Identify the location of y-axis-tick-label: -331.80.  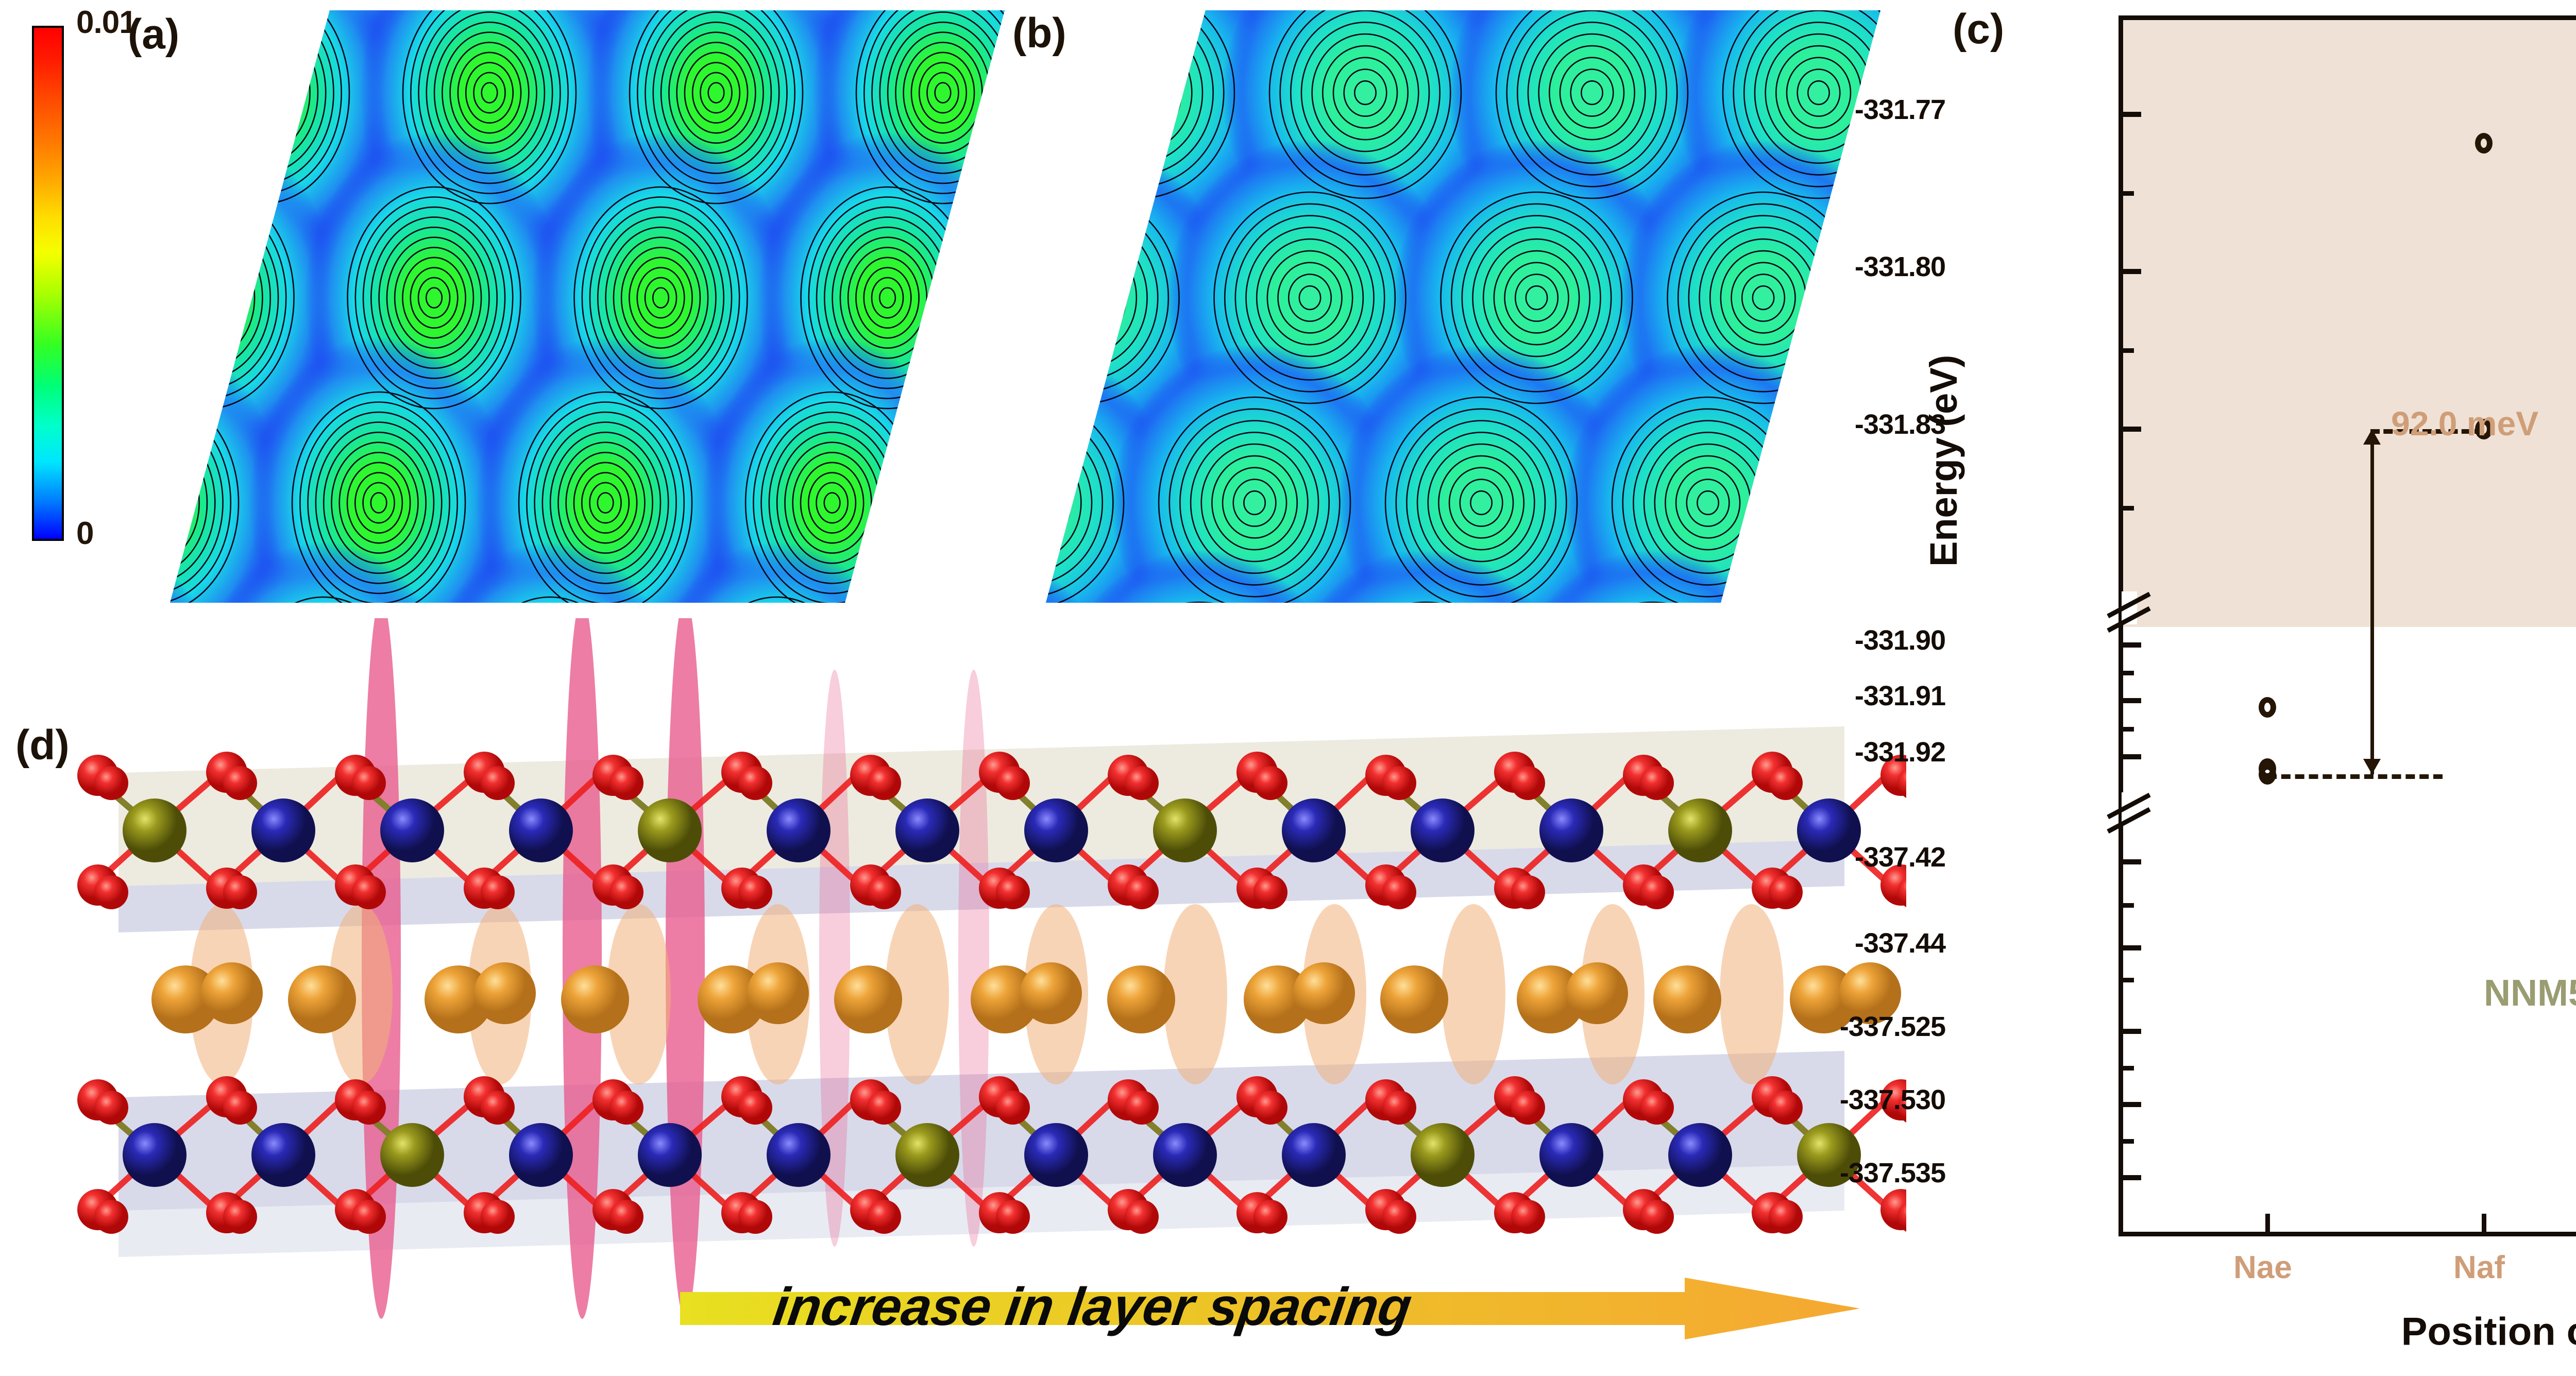
(1900, 267).